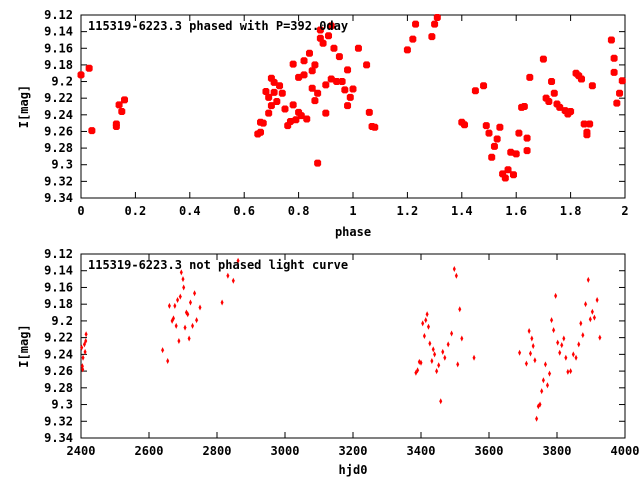  What do you see at coordinates (62, 82) in the screenshot?
I see `y-tick-label: 9.2` at bounding box center [62, 82].